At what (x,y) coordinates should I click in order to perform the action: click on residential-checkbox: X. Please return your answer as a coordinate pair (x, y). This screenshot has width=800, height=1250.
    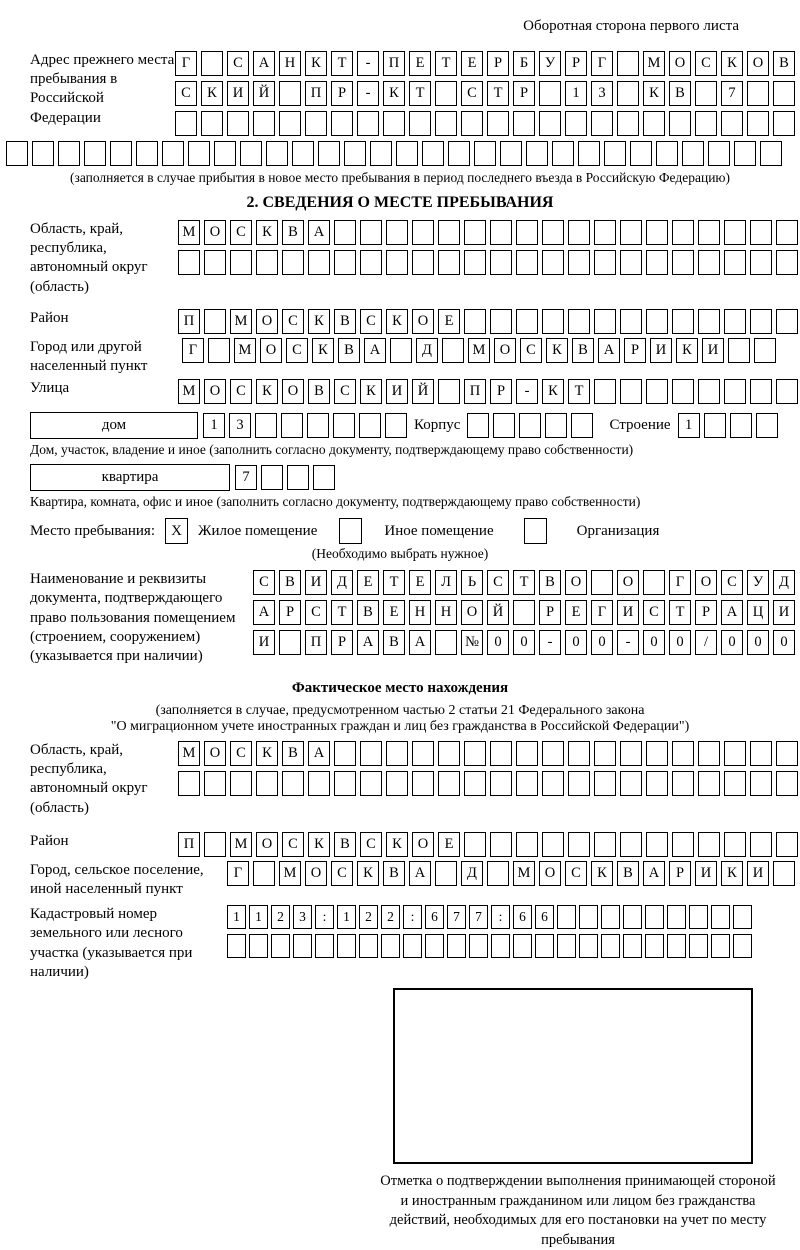
    Looking at the image, I should click on (176, 531).